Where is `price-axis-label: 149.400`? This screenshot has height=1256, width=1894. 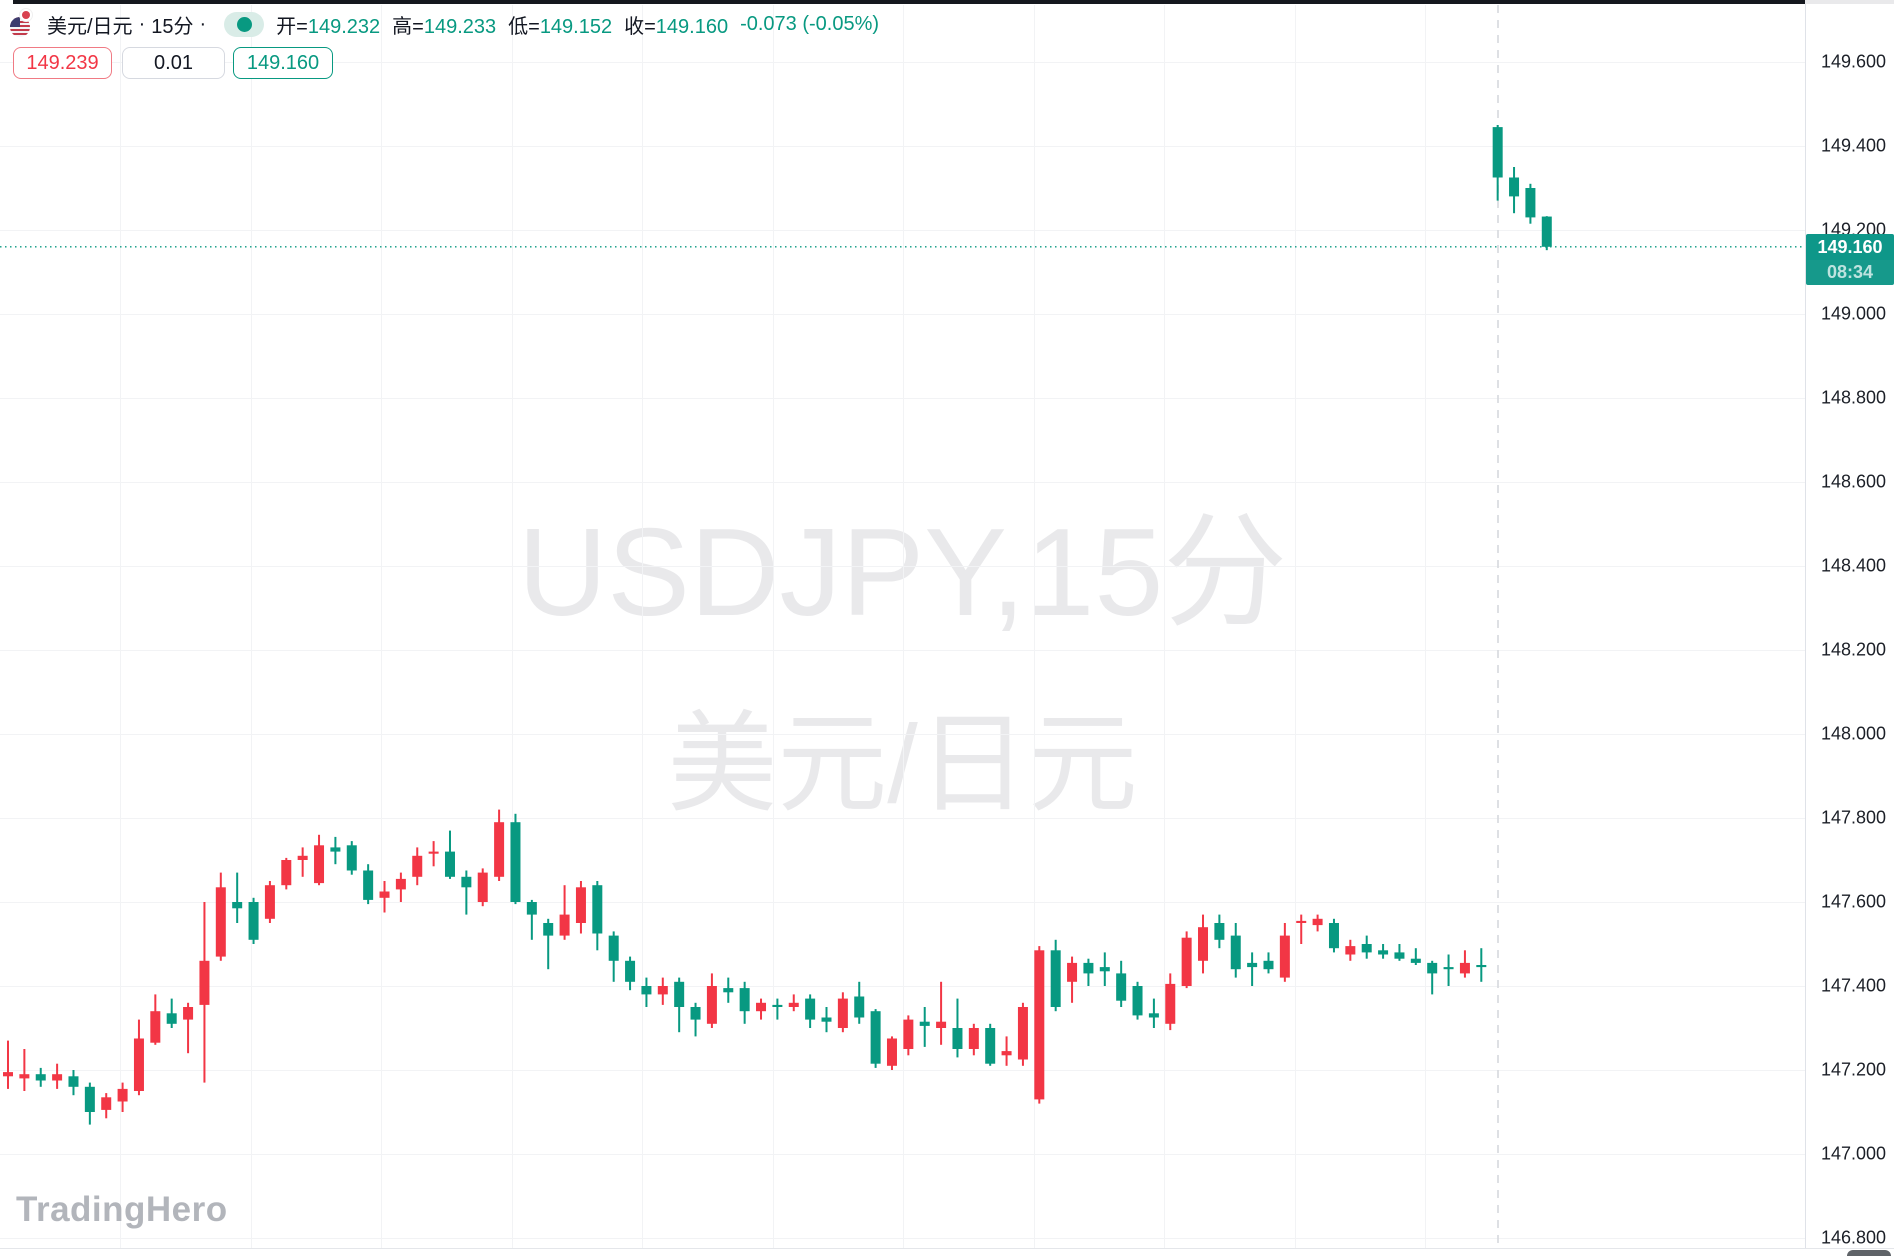 price-axis-label: 149.400 is located at coordinates (1854, 145).